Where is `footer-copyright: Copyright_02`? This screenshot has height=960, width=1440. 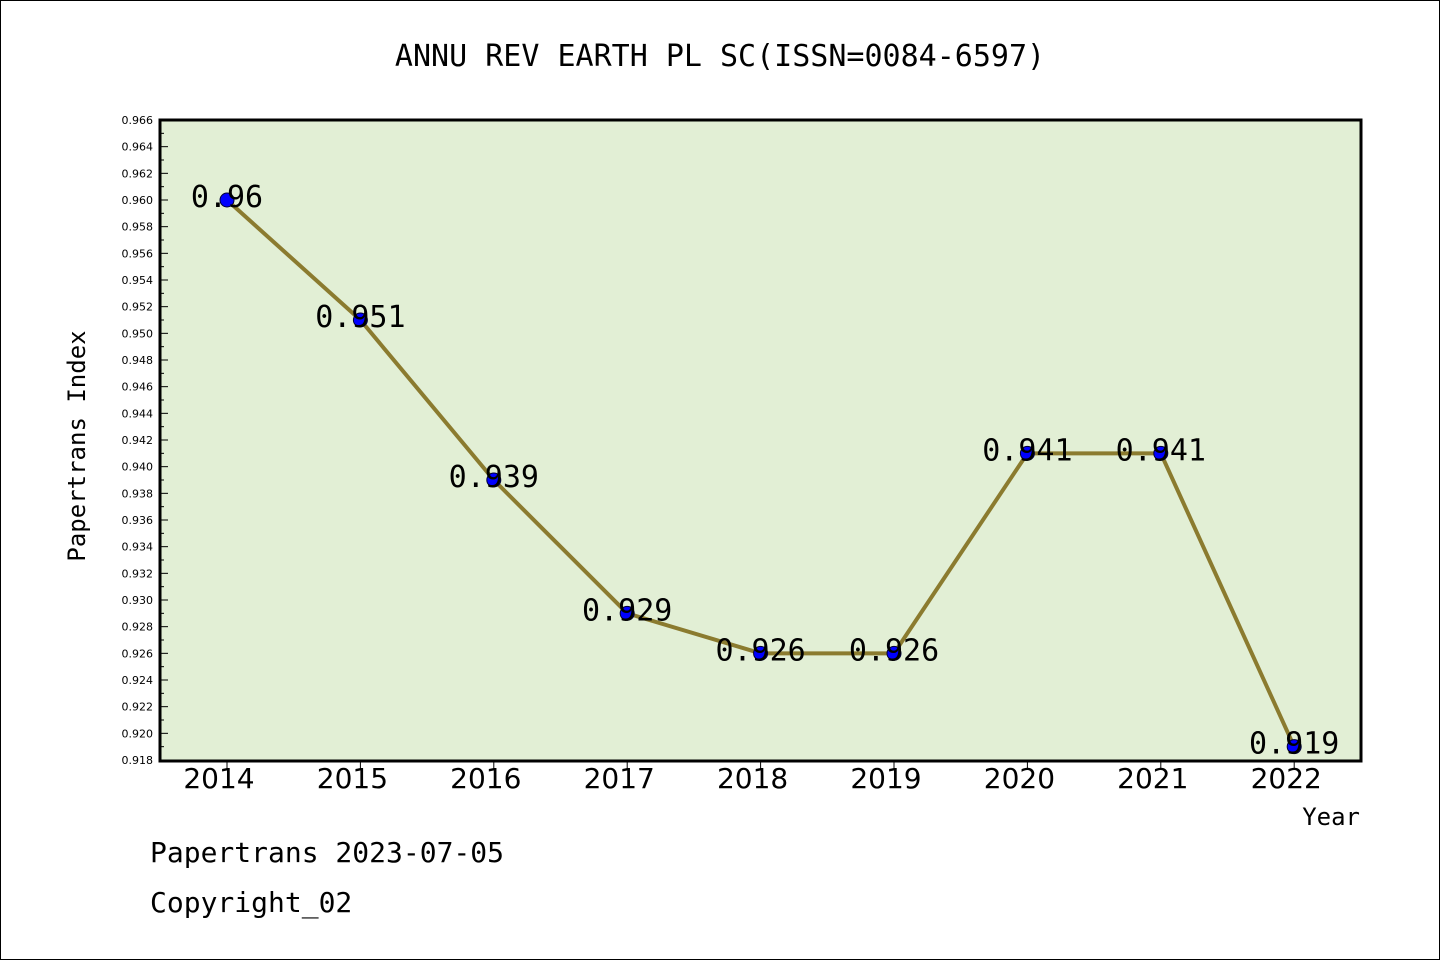 footer-copyright: Copyright_02 is located at coordinates (251, 902).